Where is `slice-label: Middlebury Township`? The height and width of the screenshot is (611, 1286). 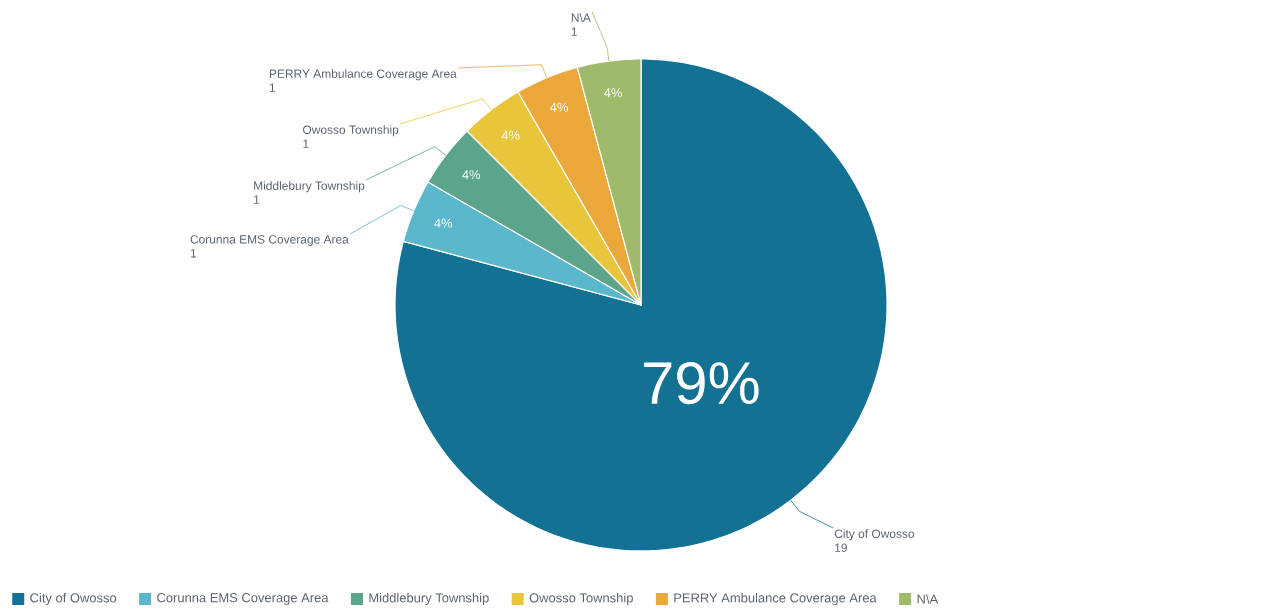
slice-label: Middlebury Township is located at coordinates (309, 187).